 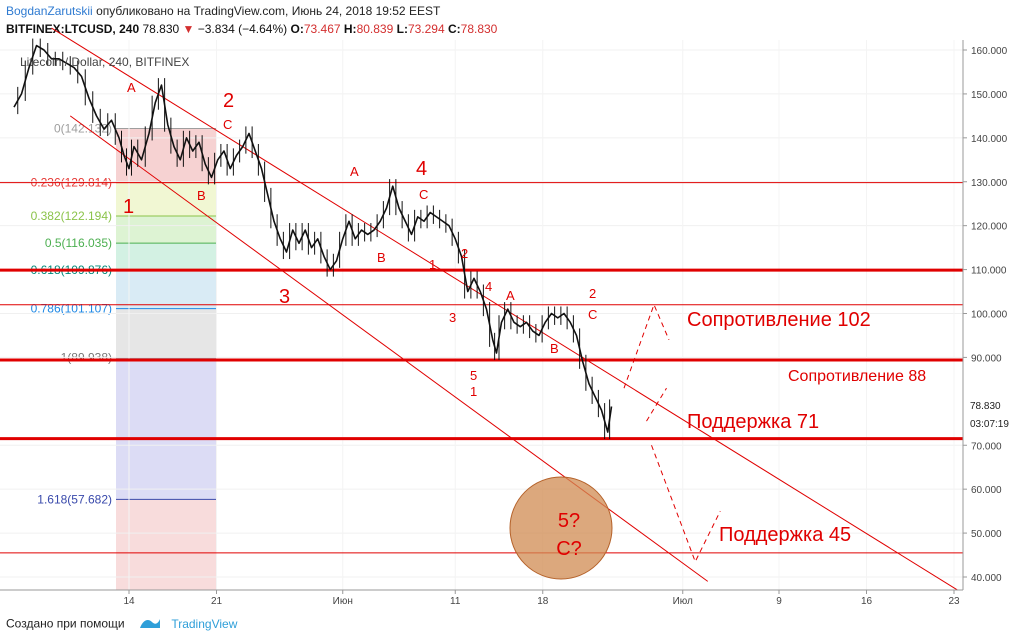 I want to click on footer: Создано при помощи TradingView, so click(x=121, y=624).